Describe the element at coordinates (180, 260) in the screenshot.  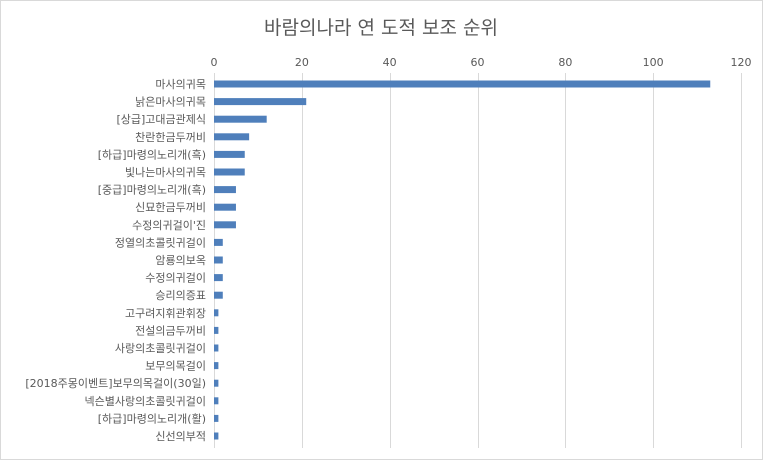
I see `category-label: 암룡의보옥` at that location.